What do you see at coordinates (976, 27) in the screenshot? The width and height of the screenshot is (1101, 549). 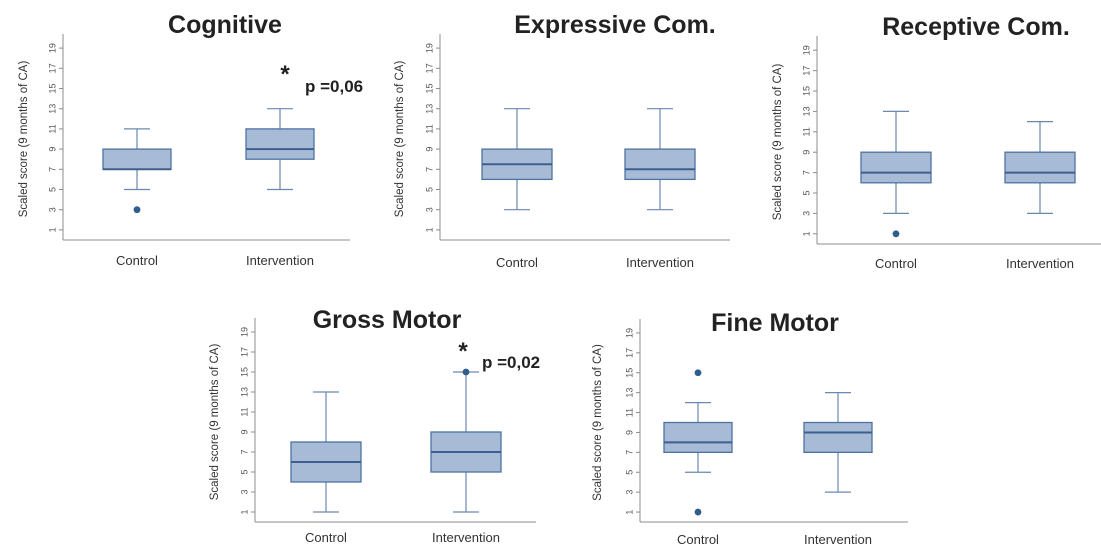 I see `chart-title: Receptive Com.` at bounding box center [976, 27].